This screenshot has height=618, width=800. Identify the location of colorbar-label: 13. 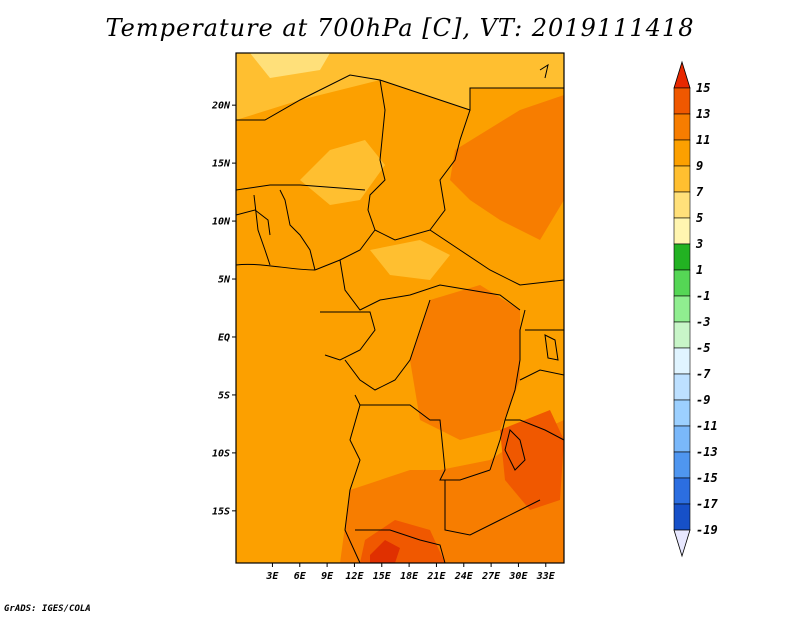
(703, 114).